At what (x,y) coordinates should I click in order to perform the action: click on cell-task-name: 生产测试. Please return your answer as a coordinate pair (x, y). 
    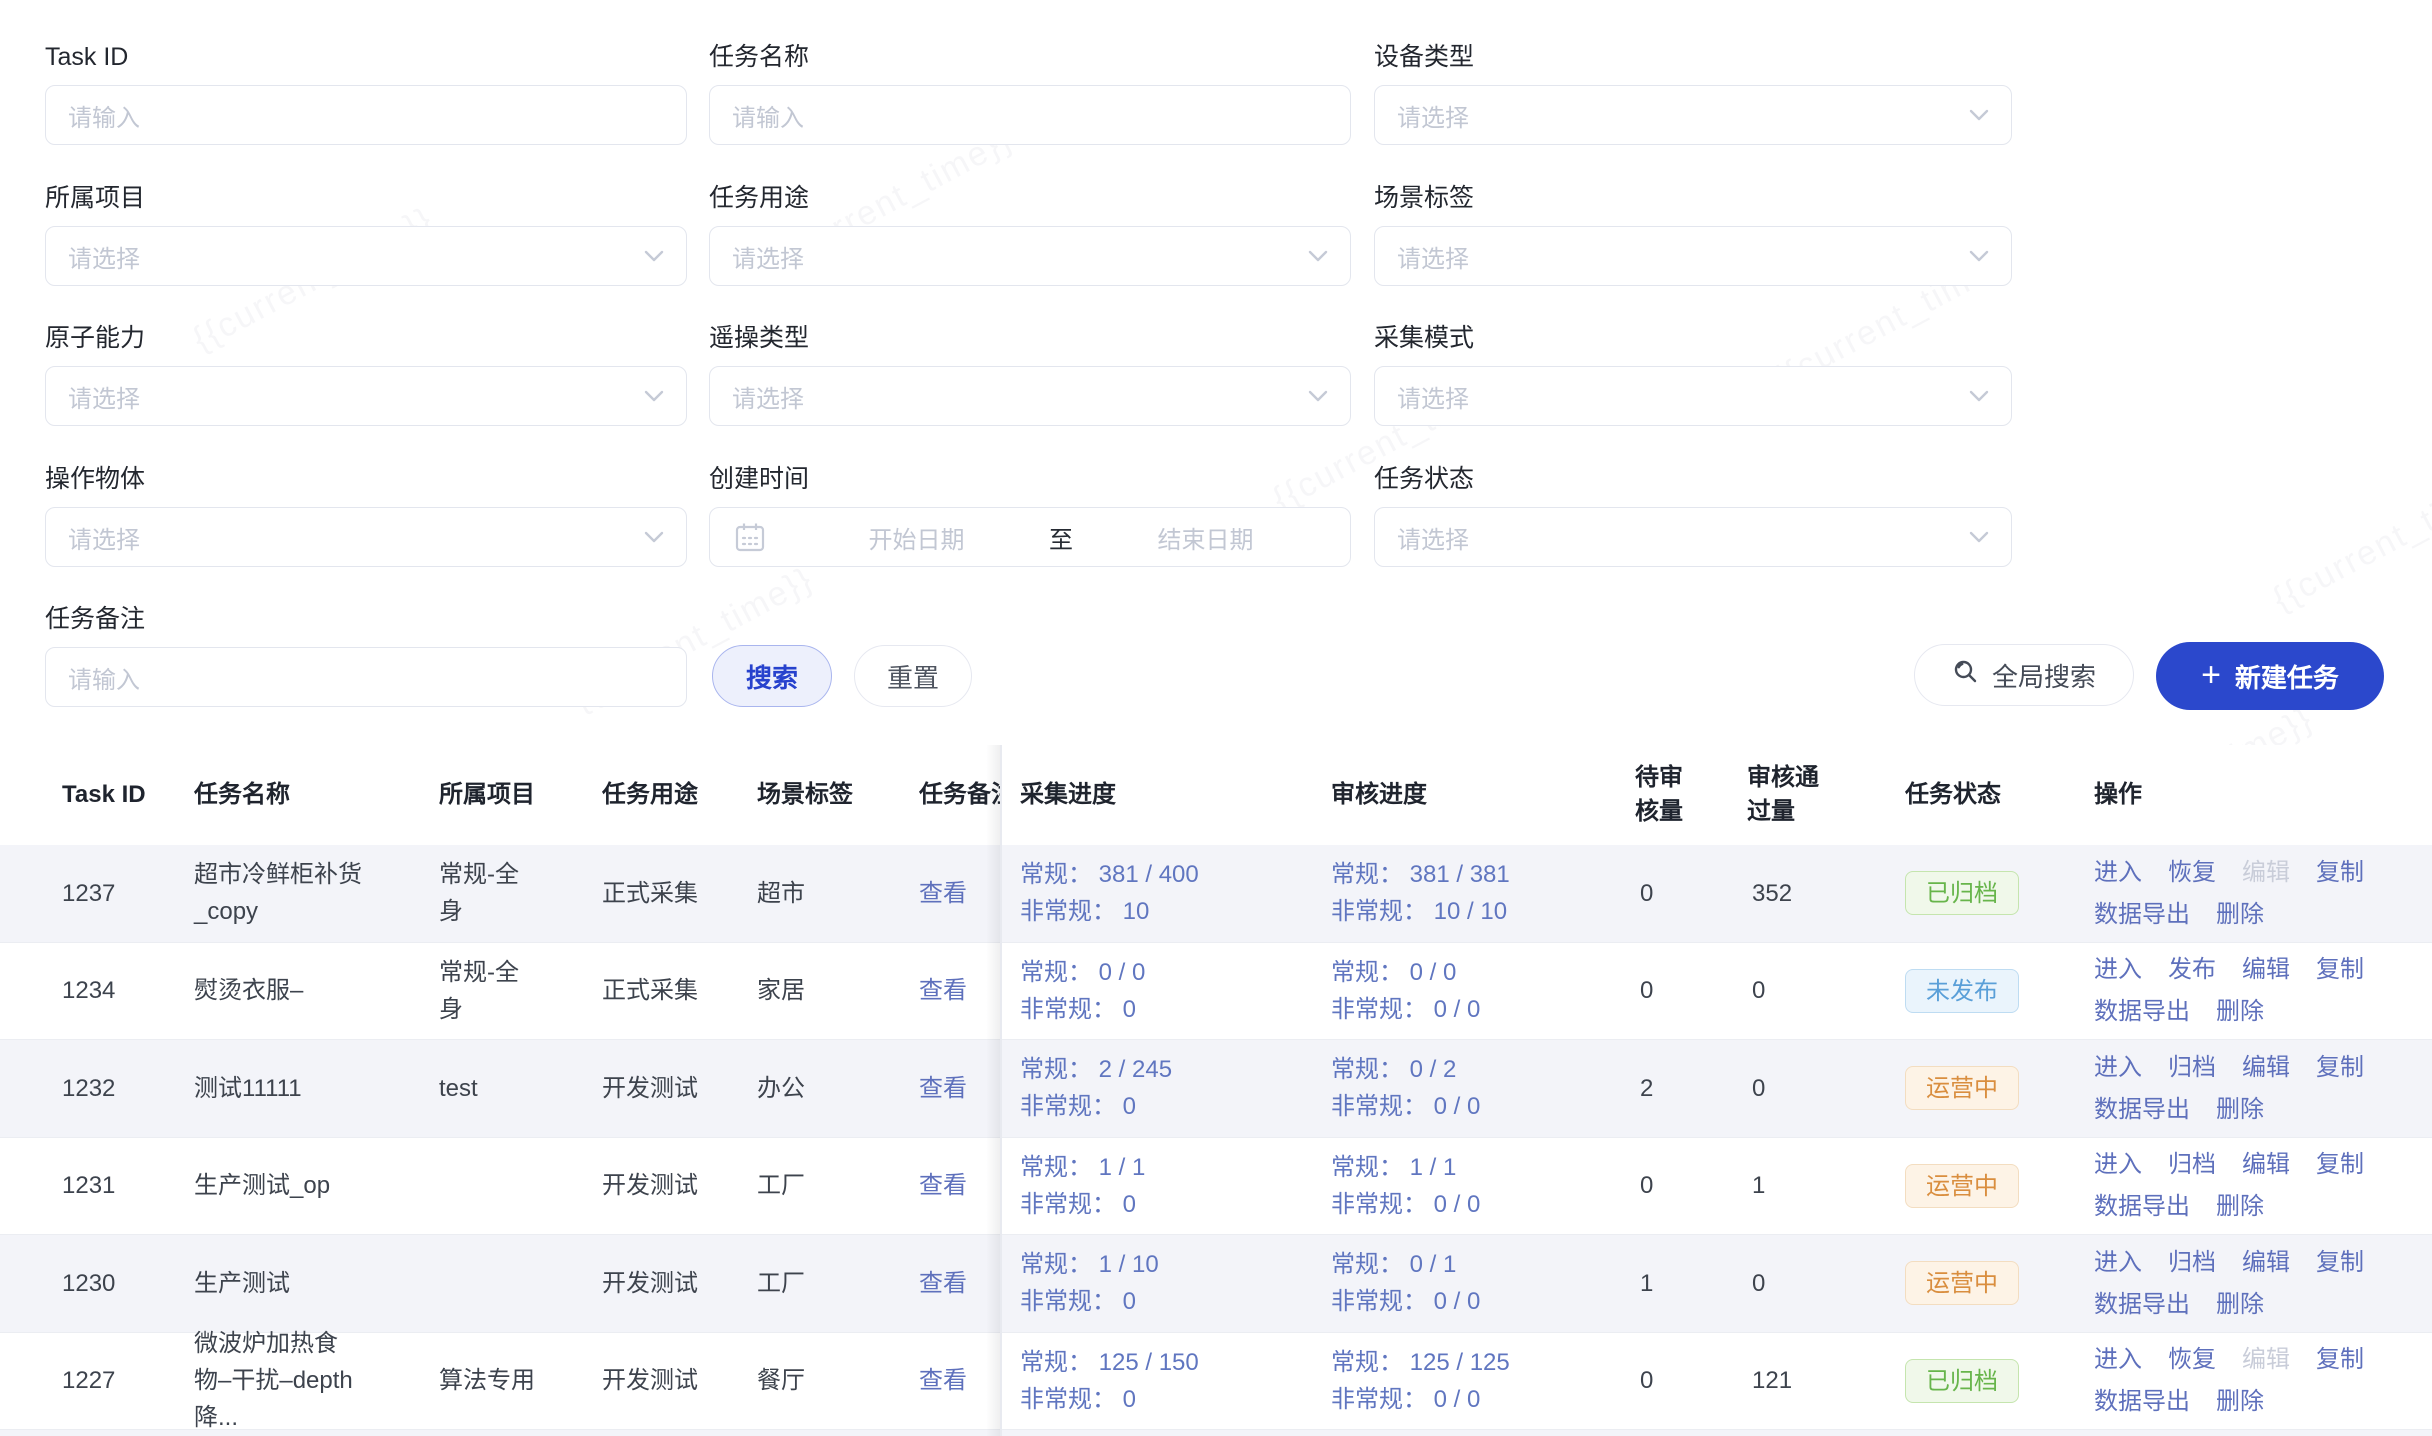
    Looking at the image, I should click on (242, 1283).